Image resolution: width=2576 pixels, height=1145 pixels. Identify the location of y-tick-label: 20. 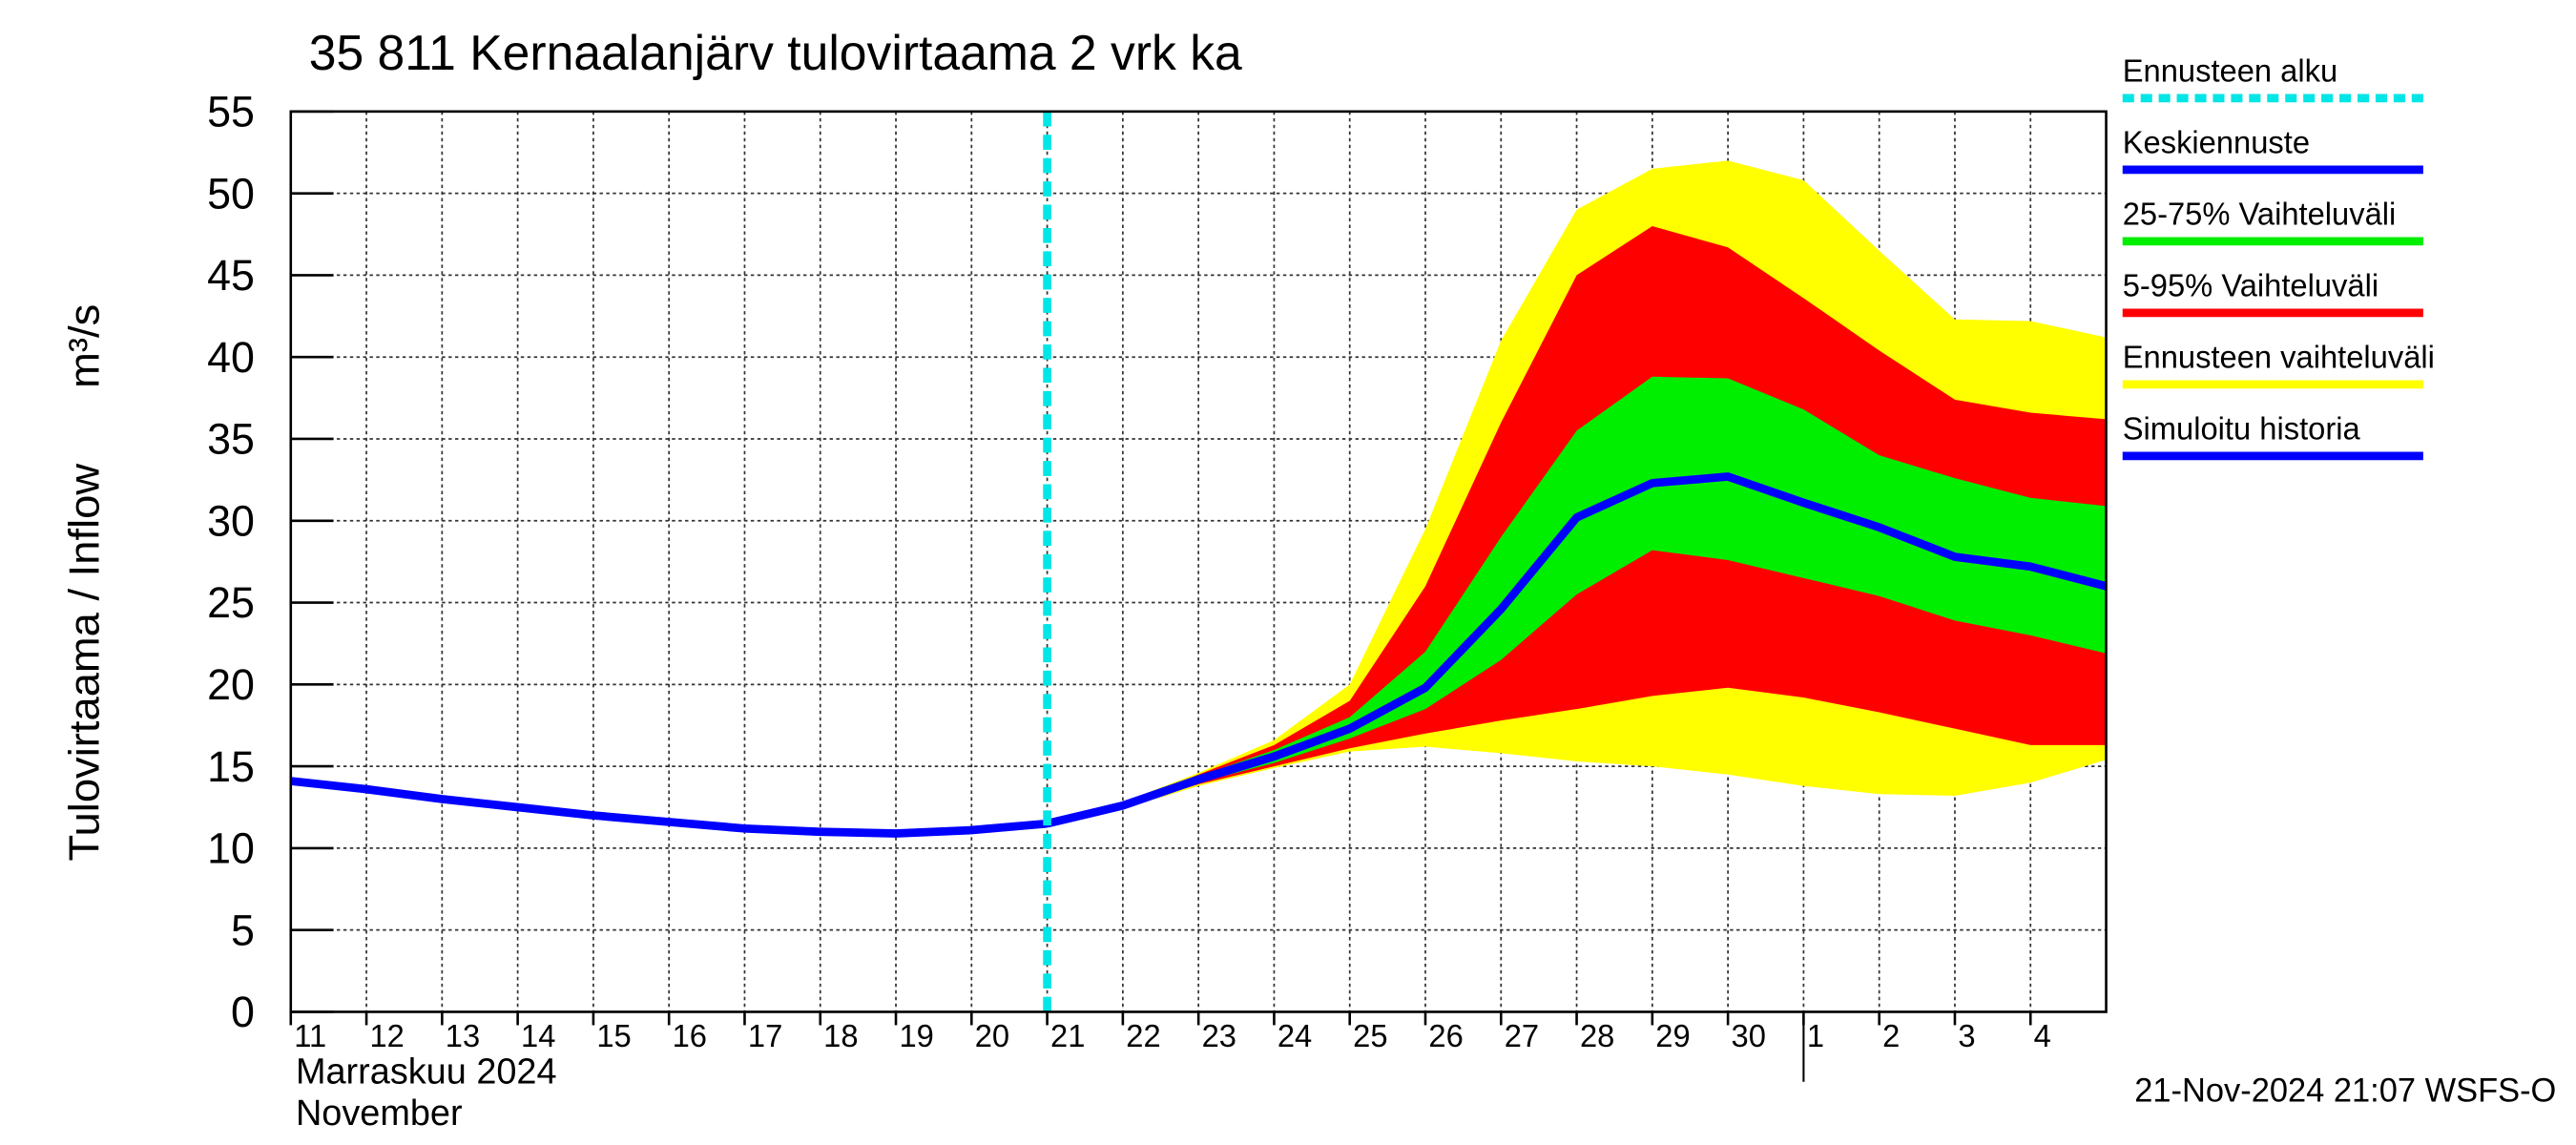
(231, 684).